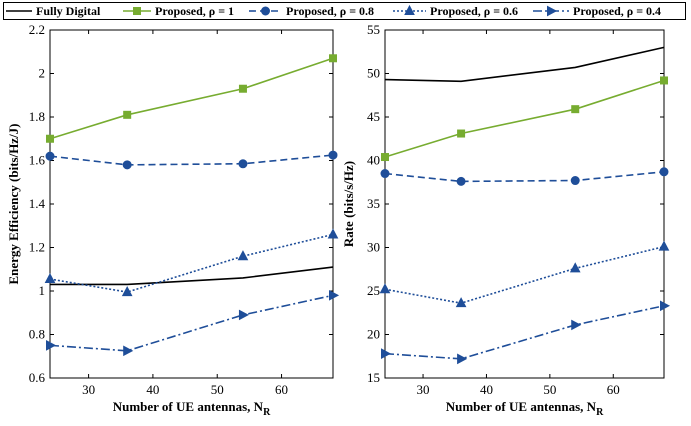  What do you see at coordinates (348, 204) in the screenshot?
I see `y-axis-label: Rate (bits/s/Hz)` at bounding box center [348, 204].